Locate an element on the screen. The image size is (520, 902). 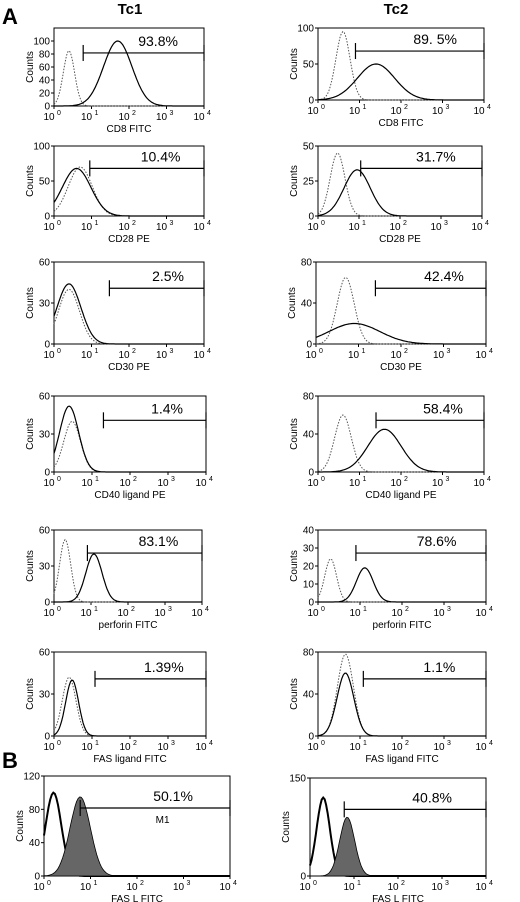
y-tick-label: 25 is located at coordinates (309, 182).